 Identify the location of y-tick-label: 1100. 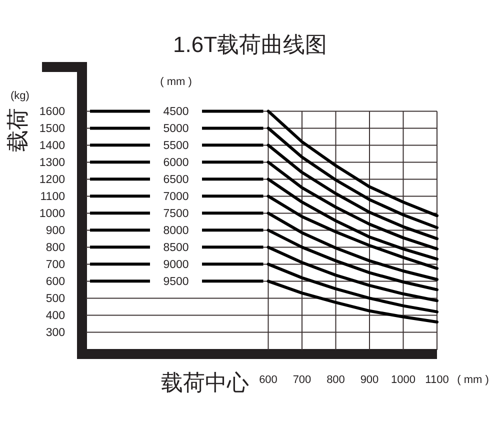
(52, 197).